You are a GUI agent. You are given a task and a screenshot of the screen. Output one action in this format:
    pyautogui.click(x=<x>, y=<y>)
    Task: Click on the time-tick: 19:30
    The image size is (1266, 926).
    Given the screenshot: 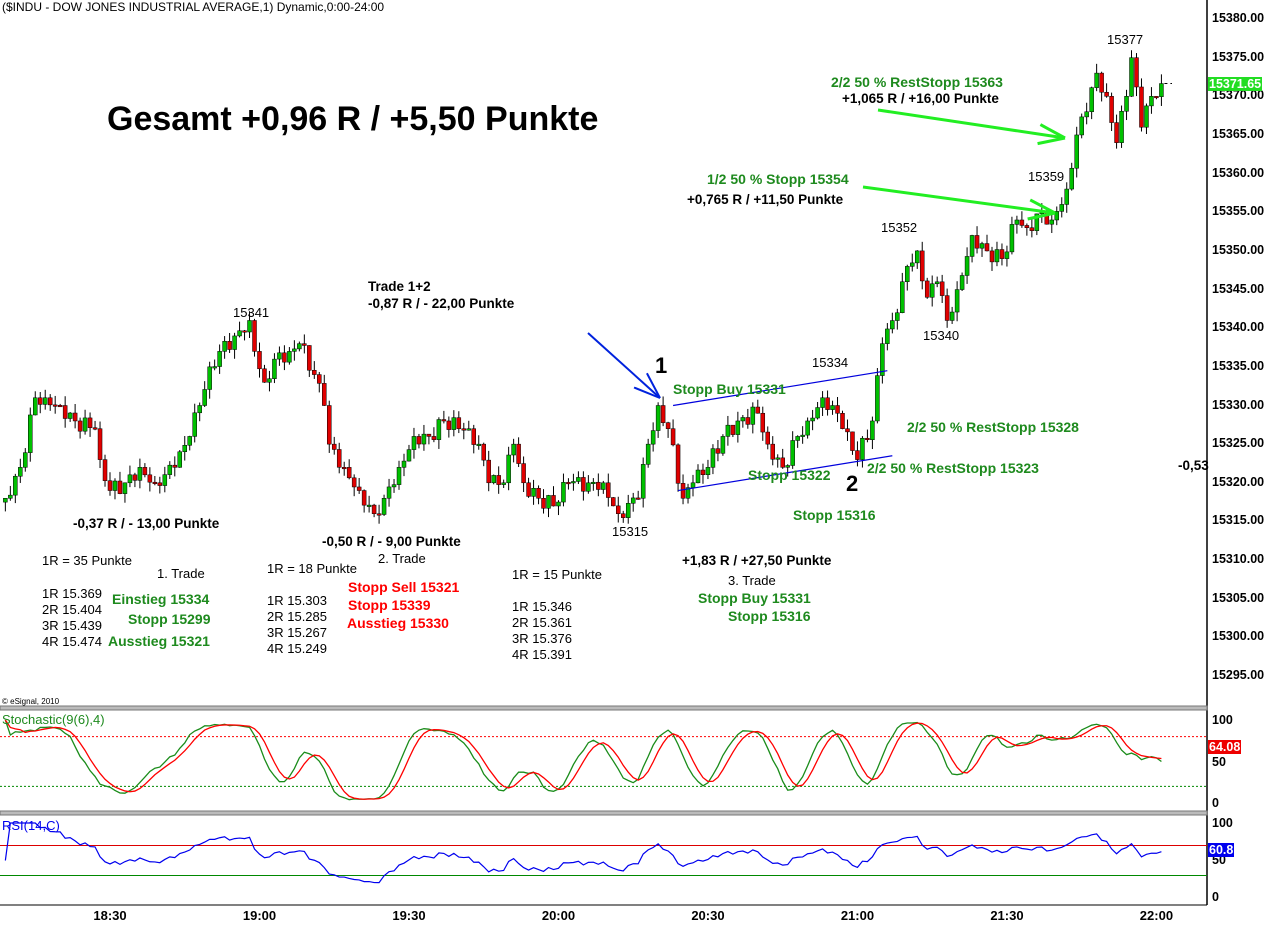 What is the action you would take?
    pyautogui.click(x=409, y=915)
    